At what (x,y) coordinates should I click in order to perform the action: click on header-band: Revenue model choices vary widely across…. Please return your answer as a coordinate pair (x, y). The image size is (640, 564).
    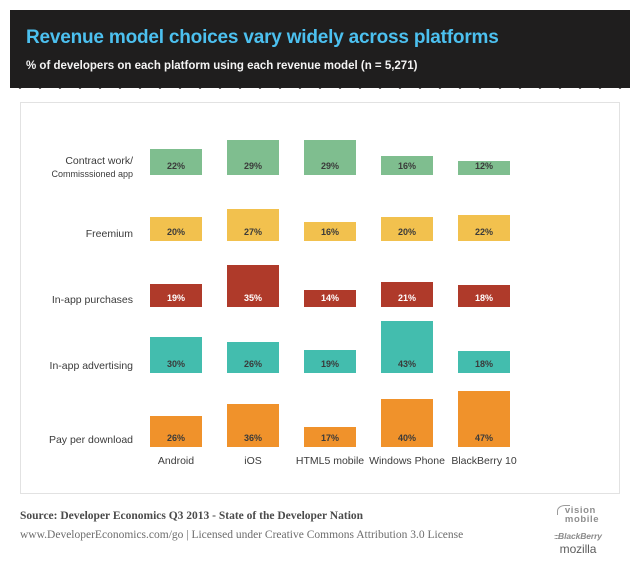
    Looking at the image, I should click on (320, 49).